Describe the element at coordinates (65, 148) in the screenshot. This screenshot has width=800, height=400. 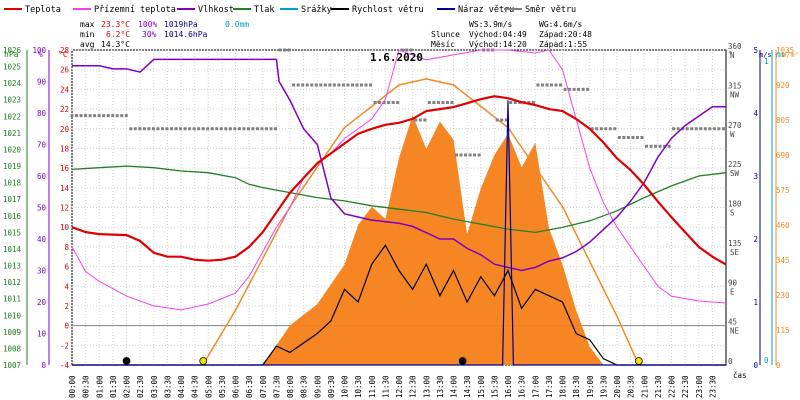
I see `temp-tick-label: 18` at that location.